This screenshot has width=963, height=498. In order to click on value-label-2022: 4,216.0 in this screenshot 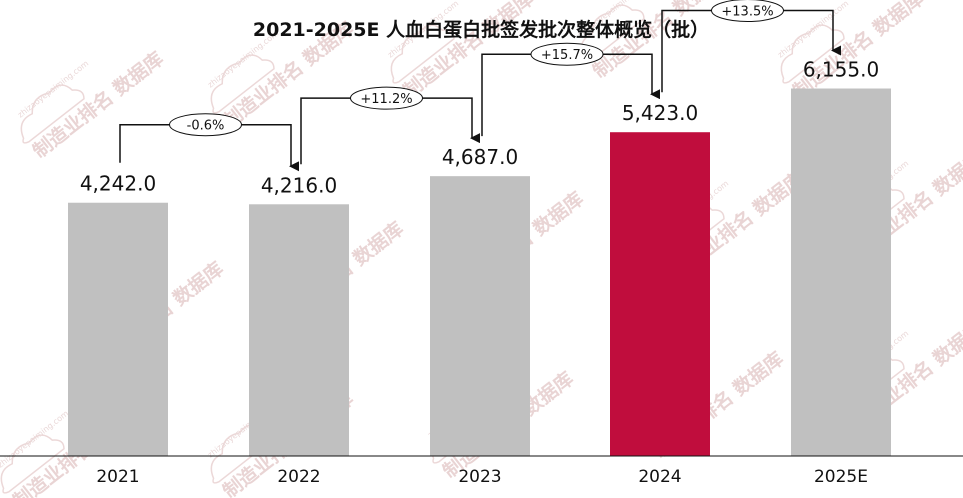, I will do `click(299, 185)`.